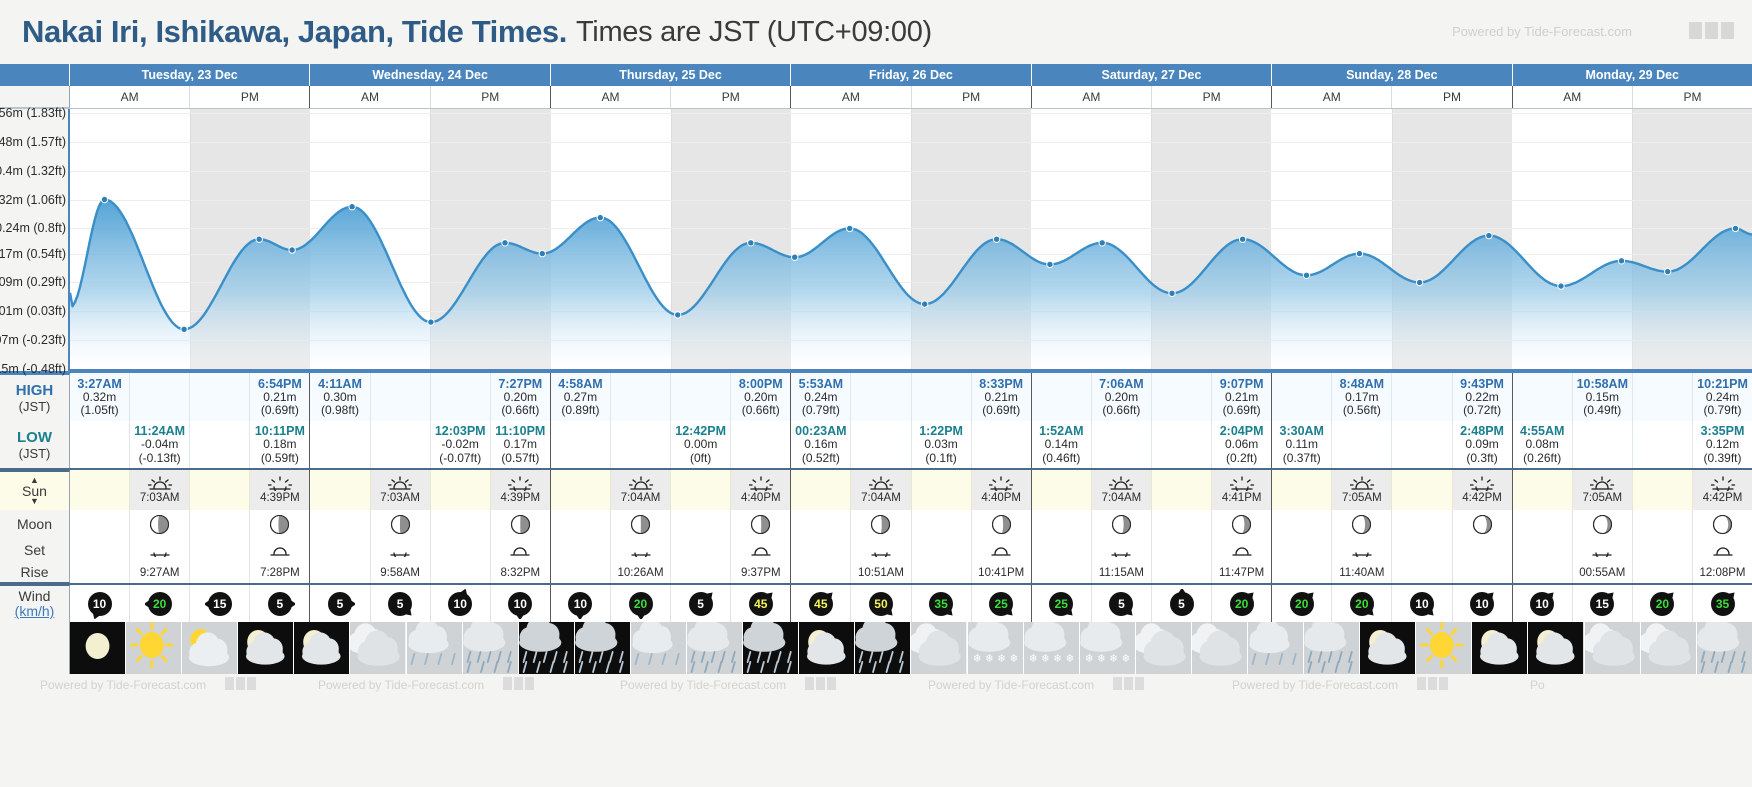 Image resolution: width=1752 pixels, height=787 pixels. What do you see at coordinates (1242, 603) in the screenshot?
I see `wind-cell-19: 20` at bounding box center [1242, 603].